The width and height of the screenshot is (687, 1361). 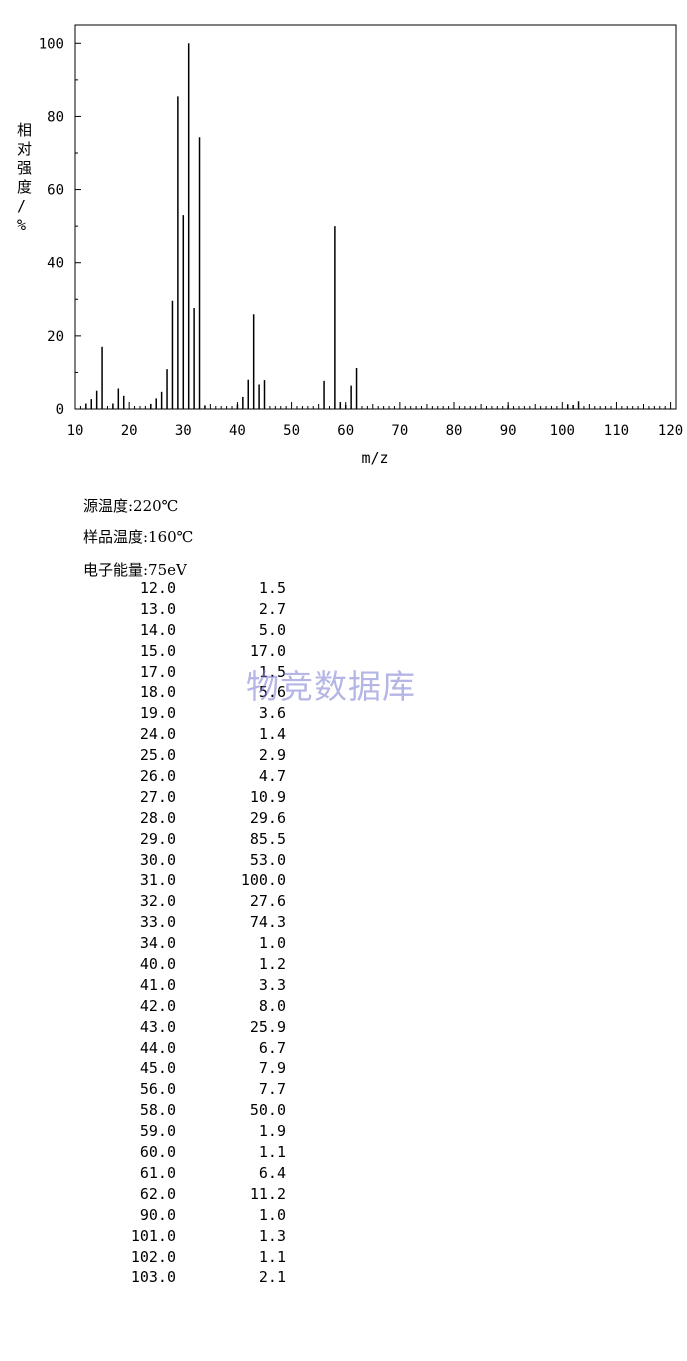 I want to click on y-tick-label: 40, so click(x=55, y=264).